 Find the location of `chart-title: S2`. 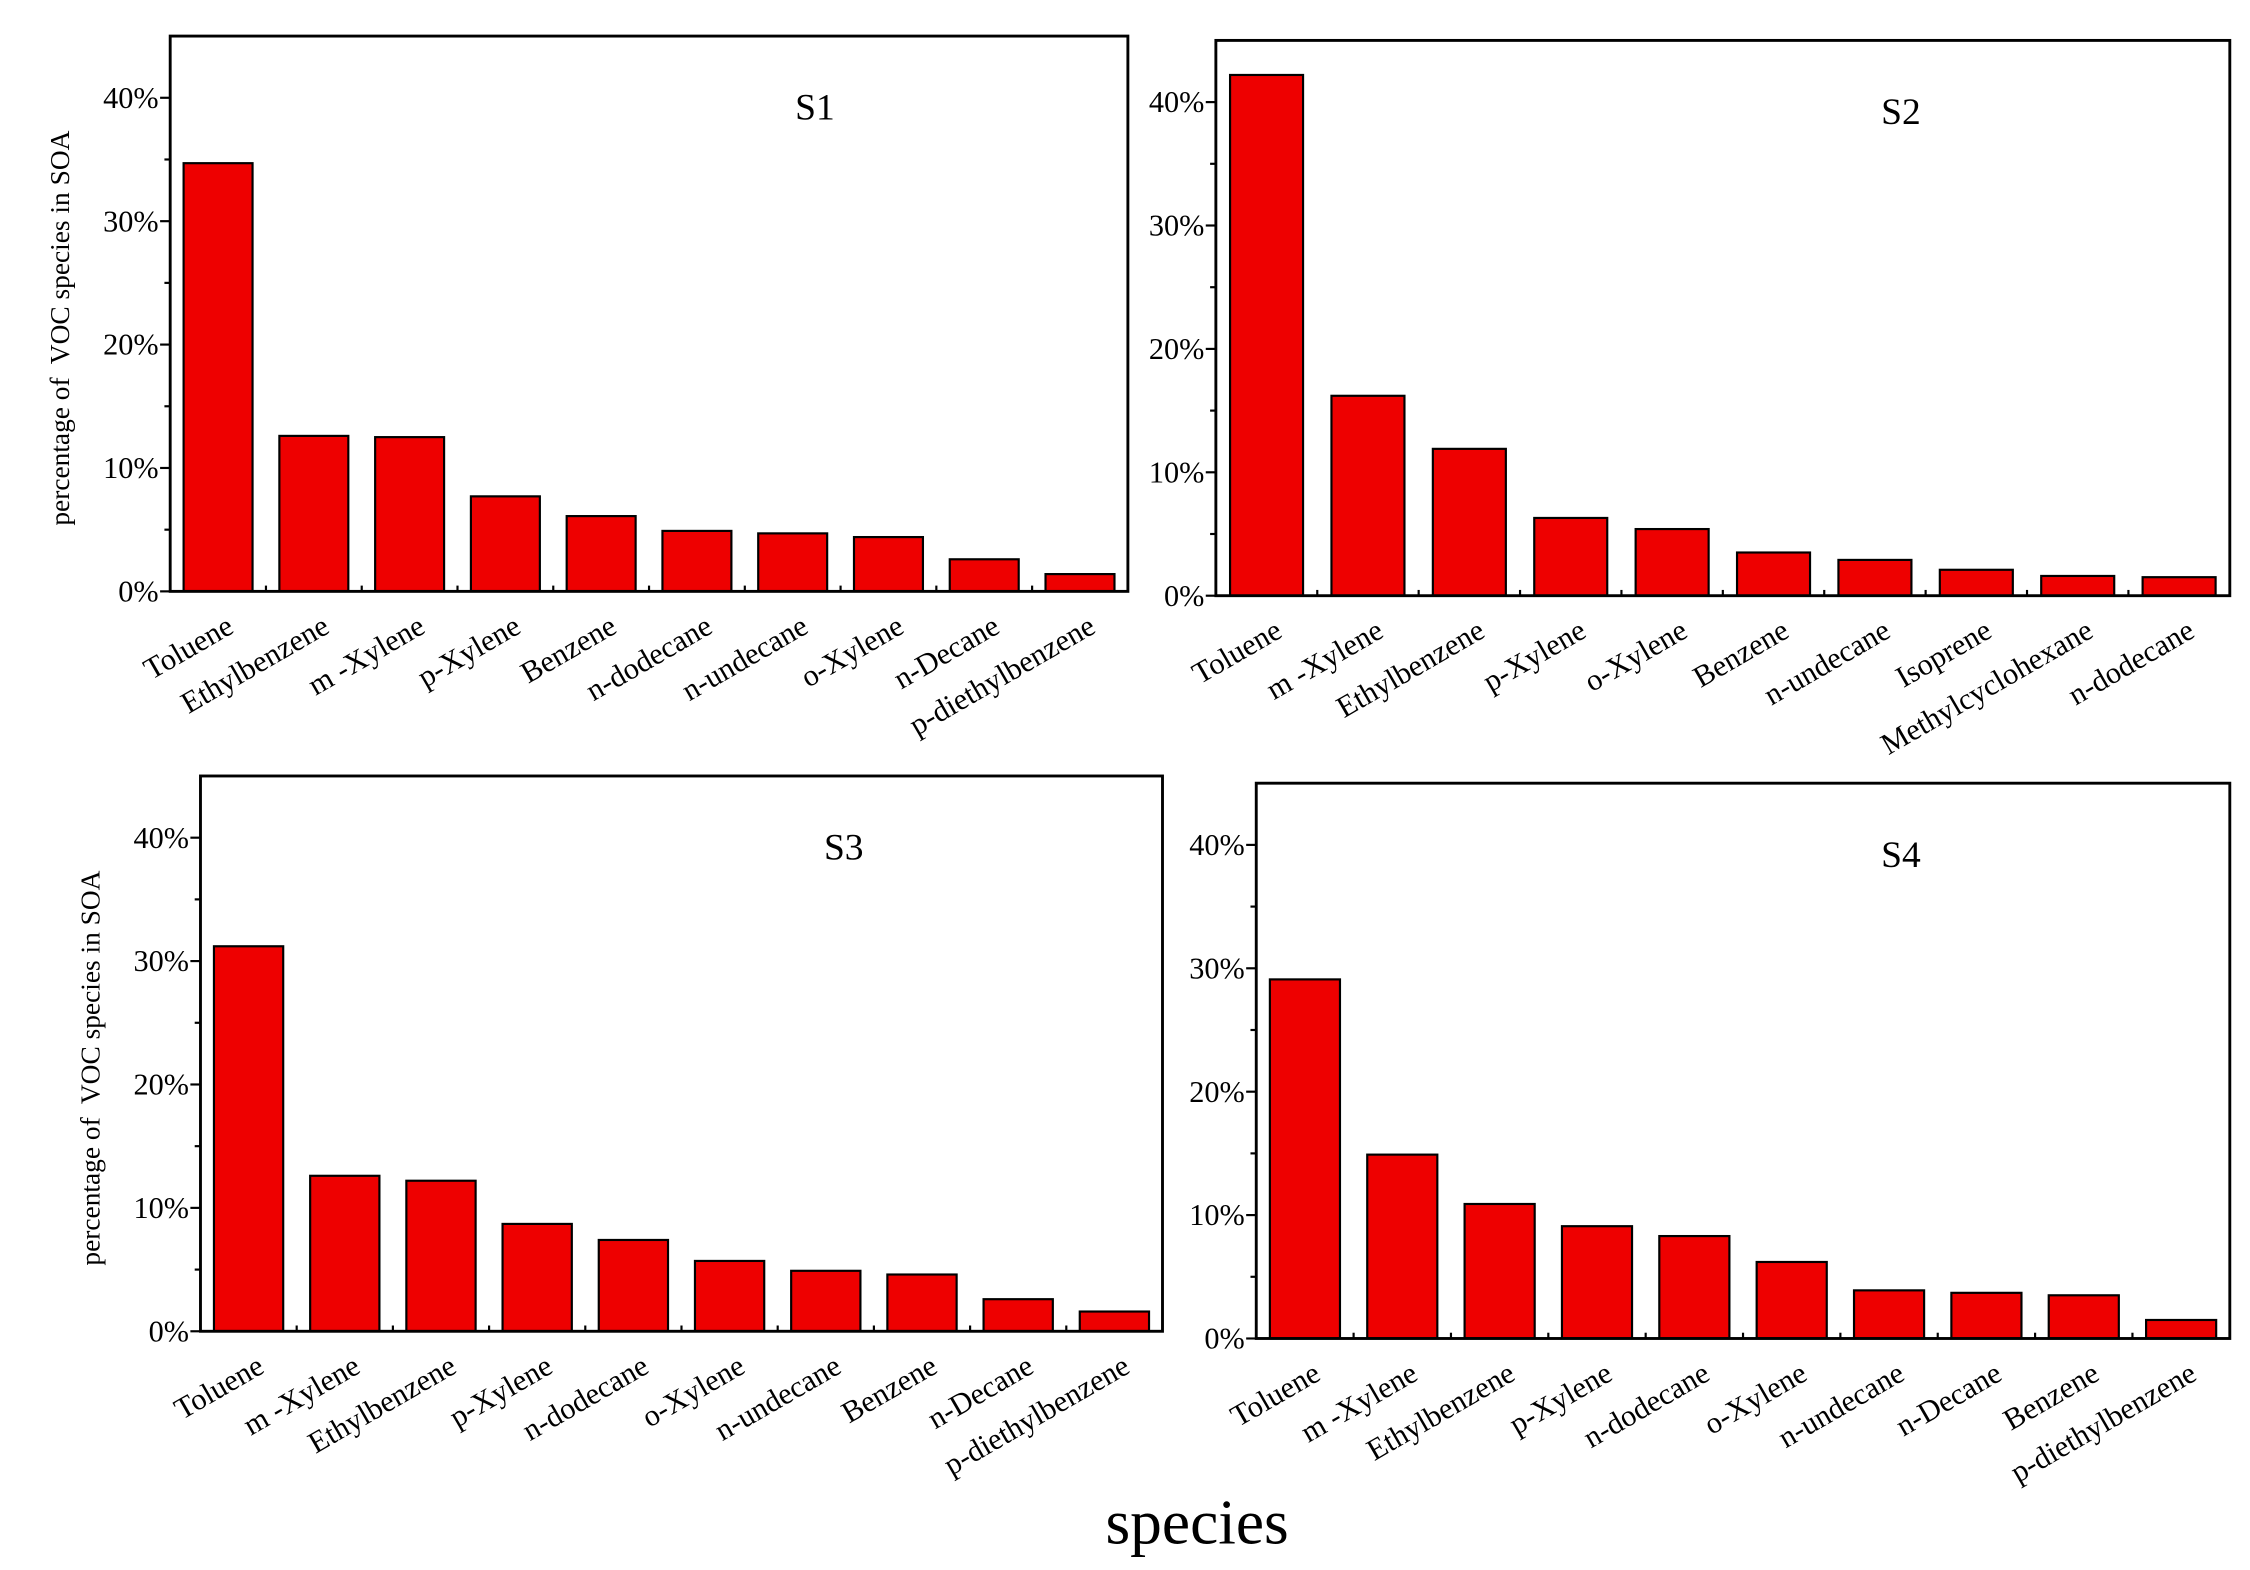

chart-title: S2 is located at coordinates (1901, 112).